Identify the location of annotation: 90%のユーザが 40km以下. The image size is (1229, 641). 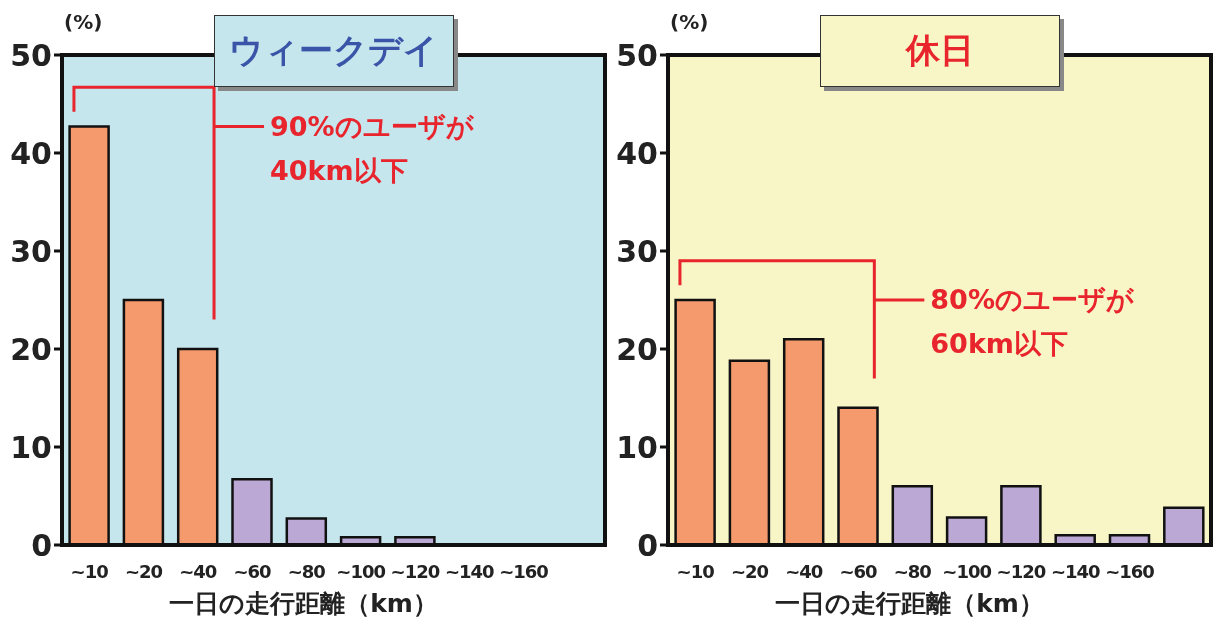
(372, 148).